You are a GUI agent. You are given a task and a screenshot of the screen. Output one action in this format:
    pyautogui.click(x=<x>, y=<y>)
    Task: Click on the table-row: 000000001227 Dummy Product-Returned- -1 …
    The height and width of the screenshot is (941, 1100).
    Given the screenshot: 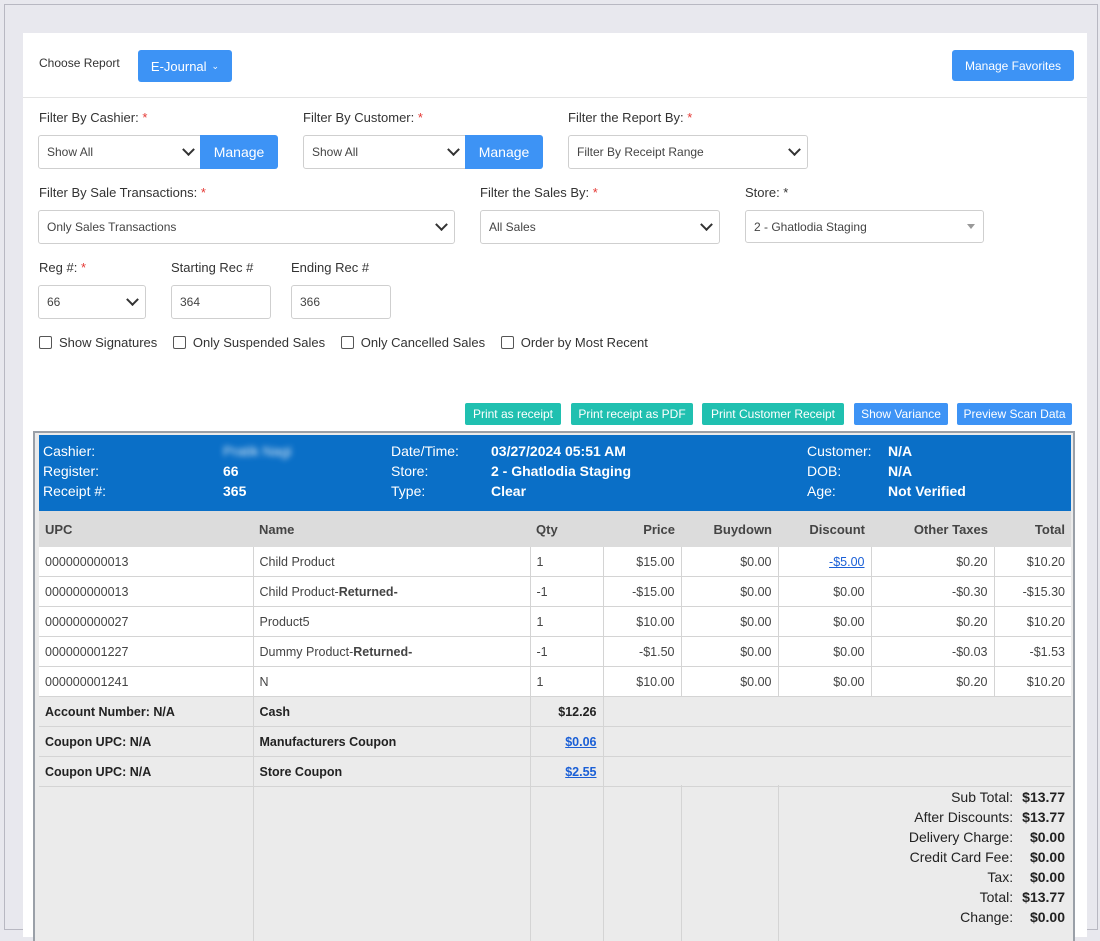 What is the action you would take?
    pyautogui.click(x=555, y=651)
    